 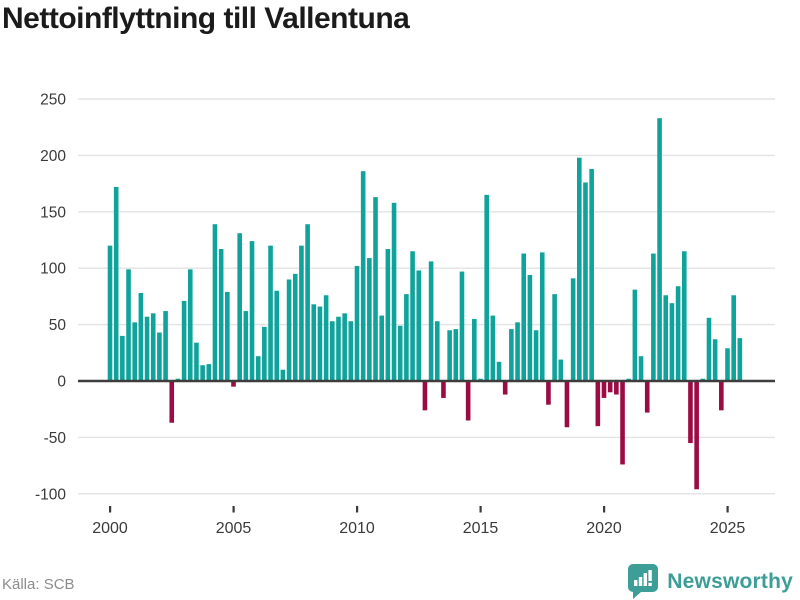 I want to click on bar-2017-q4, so click(x=548, y=393).